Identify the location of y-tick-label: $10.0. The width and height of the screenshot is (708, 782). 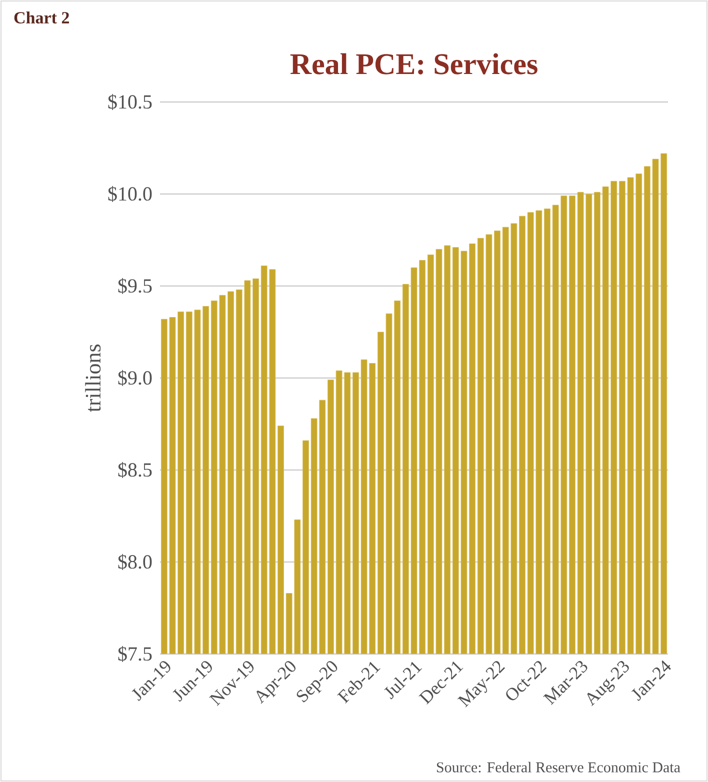
(130, 194).